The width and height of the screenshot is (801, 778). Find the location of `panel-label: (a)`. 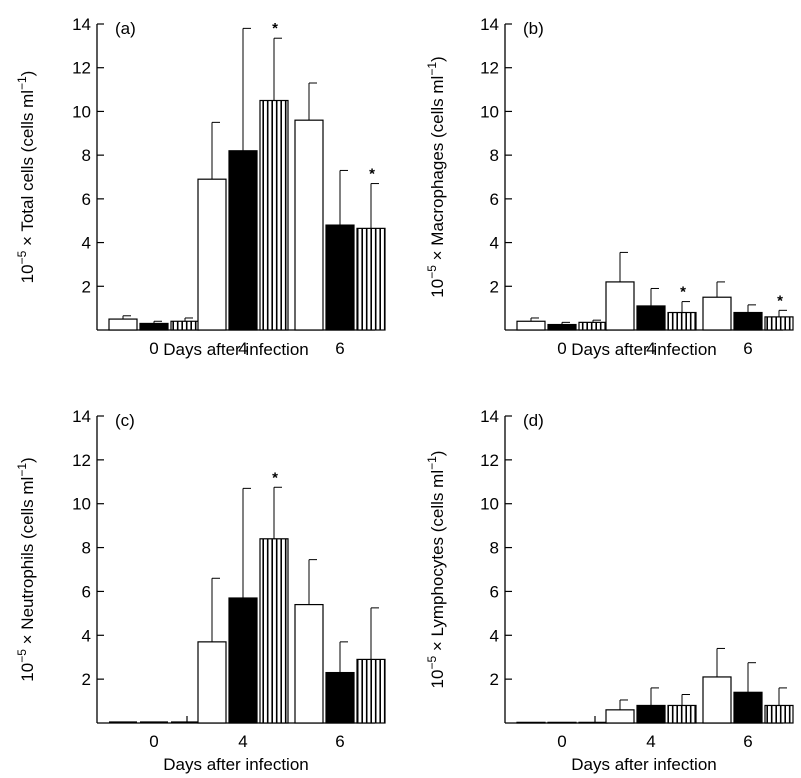

panel-label: (a) is located at coordinates (125, 28).